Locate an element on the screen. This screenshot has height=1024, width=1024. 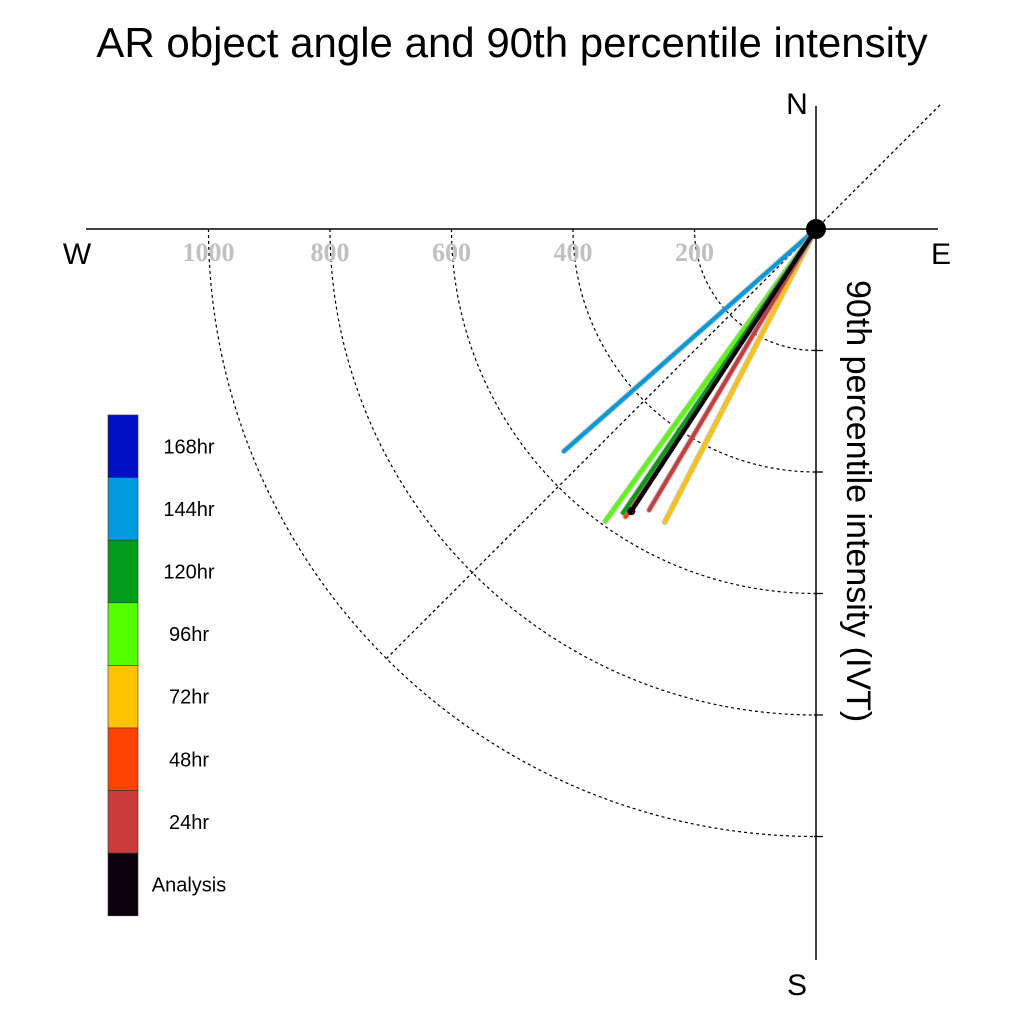
ar-vectors is located at coordinates (690, 376).